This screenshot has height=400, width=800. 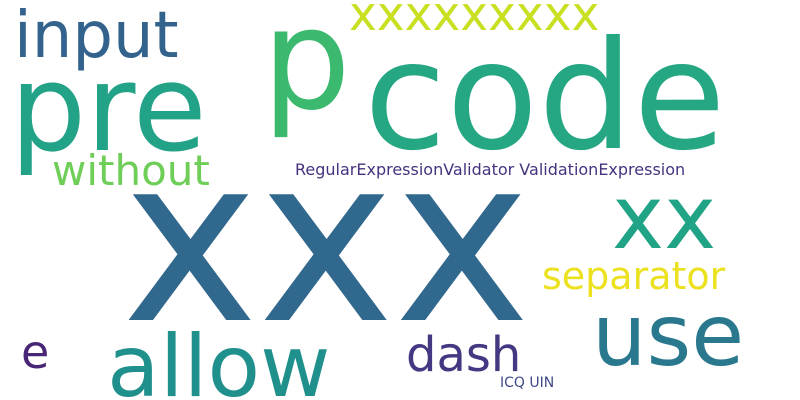 What do you see at coordinates (306, 71) in the screenshot?
I see `word-p: p` at bounding box center [306, 71].